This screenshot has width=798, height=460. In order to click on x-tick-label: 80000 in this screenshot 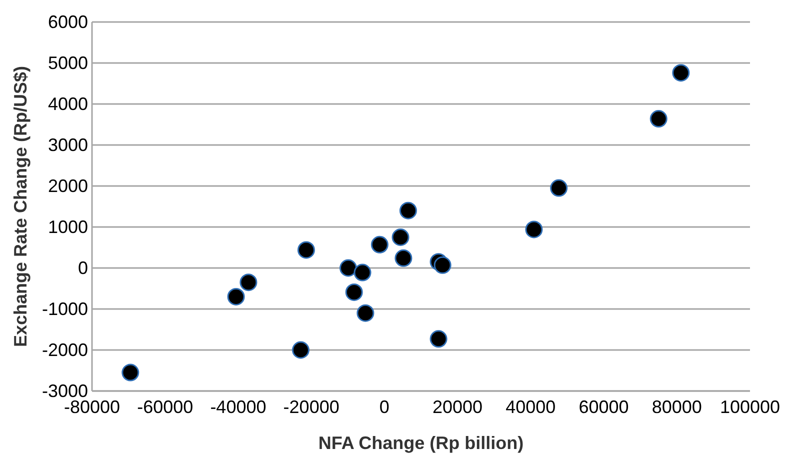, I will do `click(677, 407)`.